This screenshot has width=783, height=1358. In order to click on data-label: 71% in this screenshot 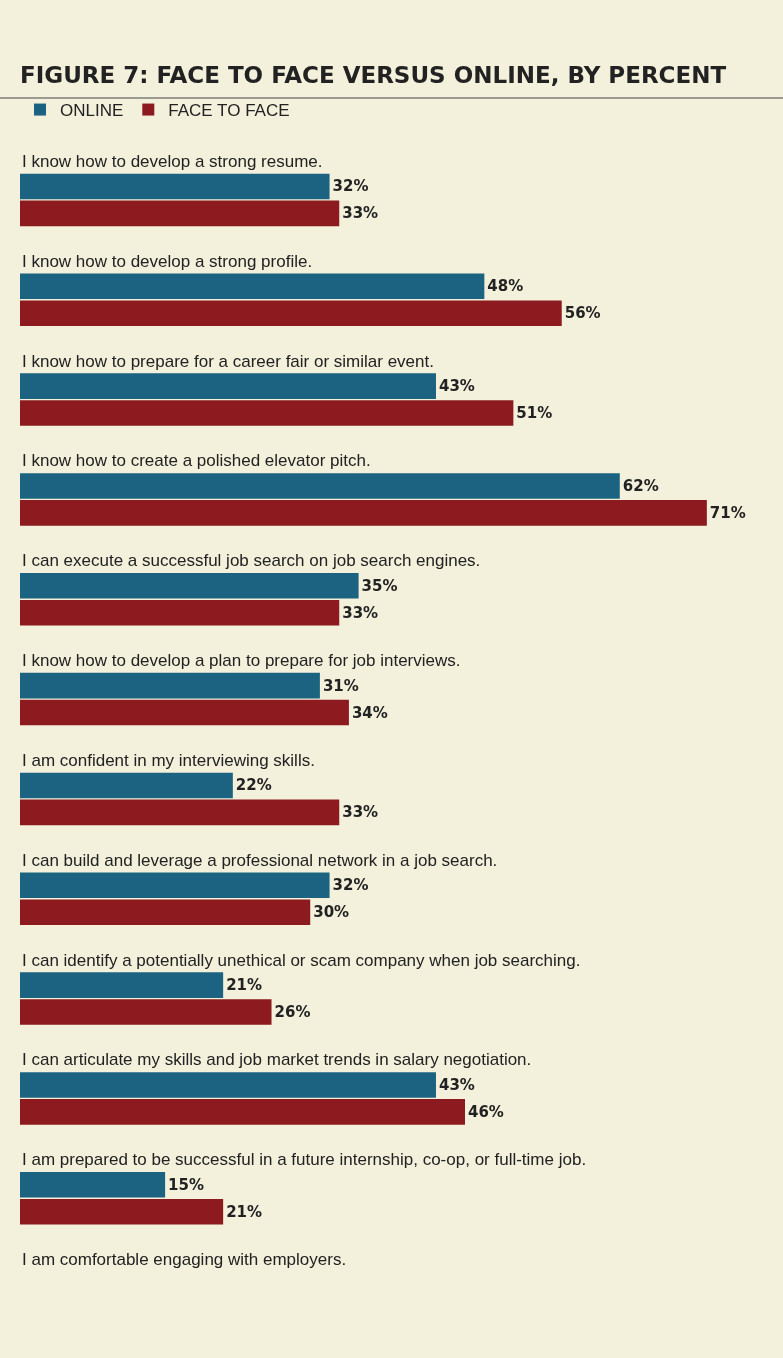, I will do `click(727, 512)`.